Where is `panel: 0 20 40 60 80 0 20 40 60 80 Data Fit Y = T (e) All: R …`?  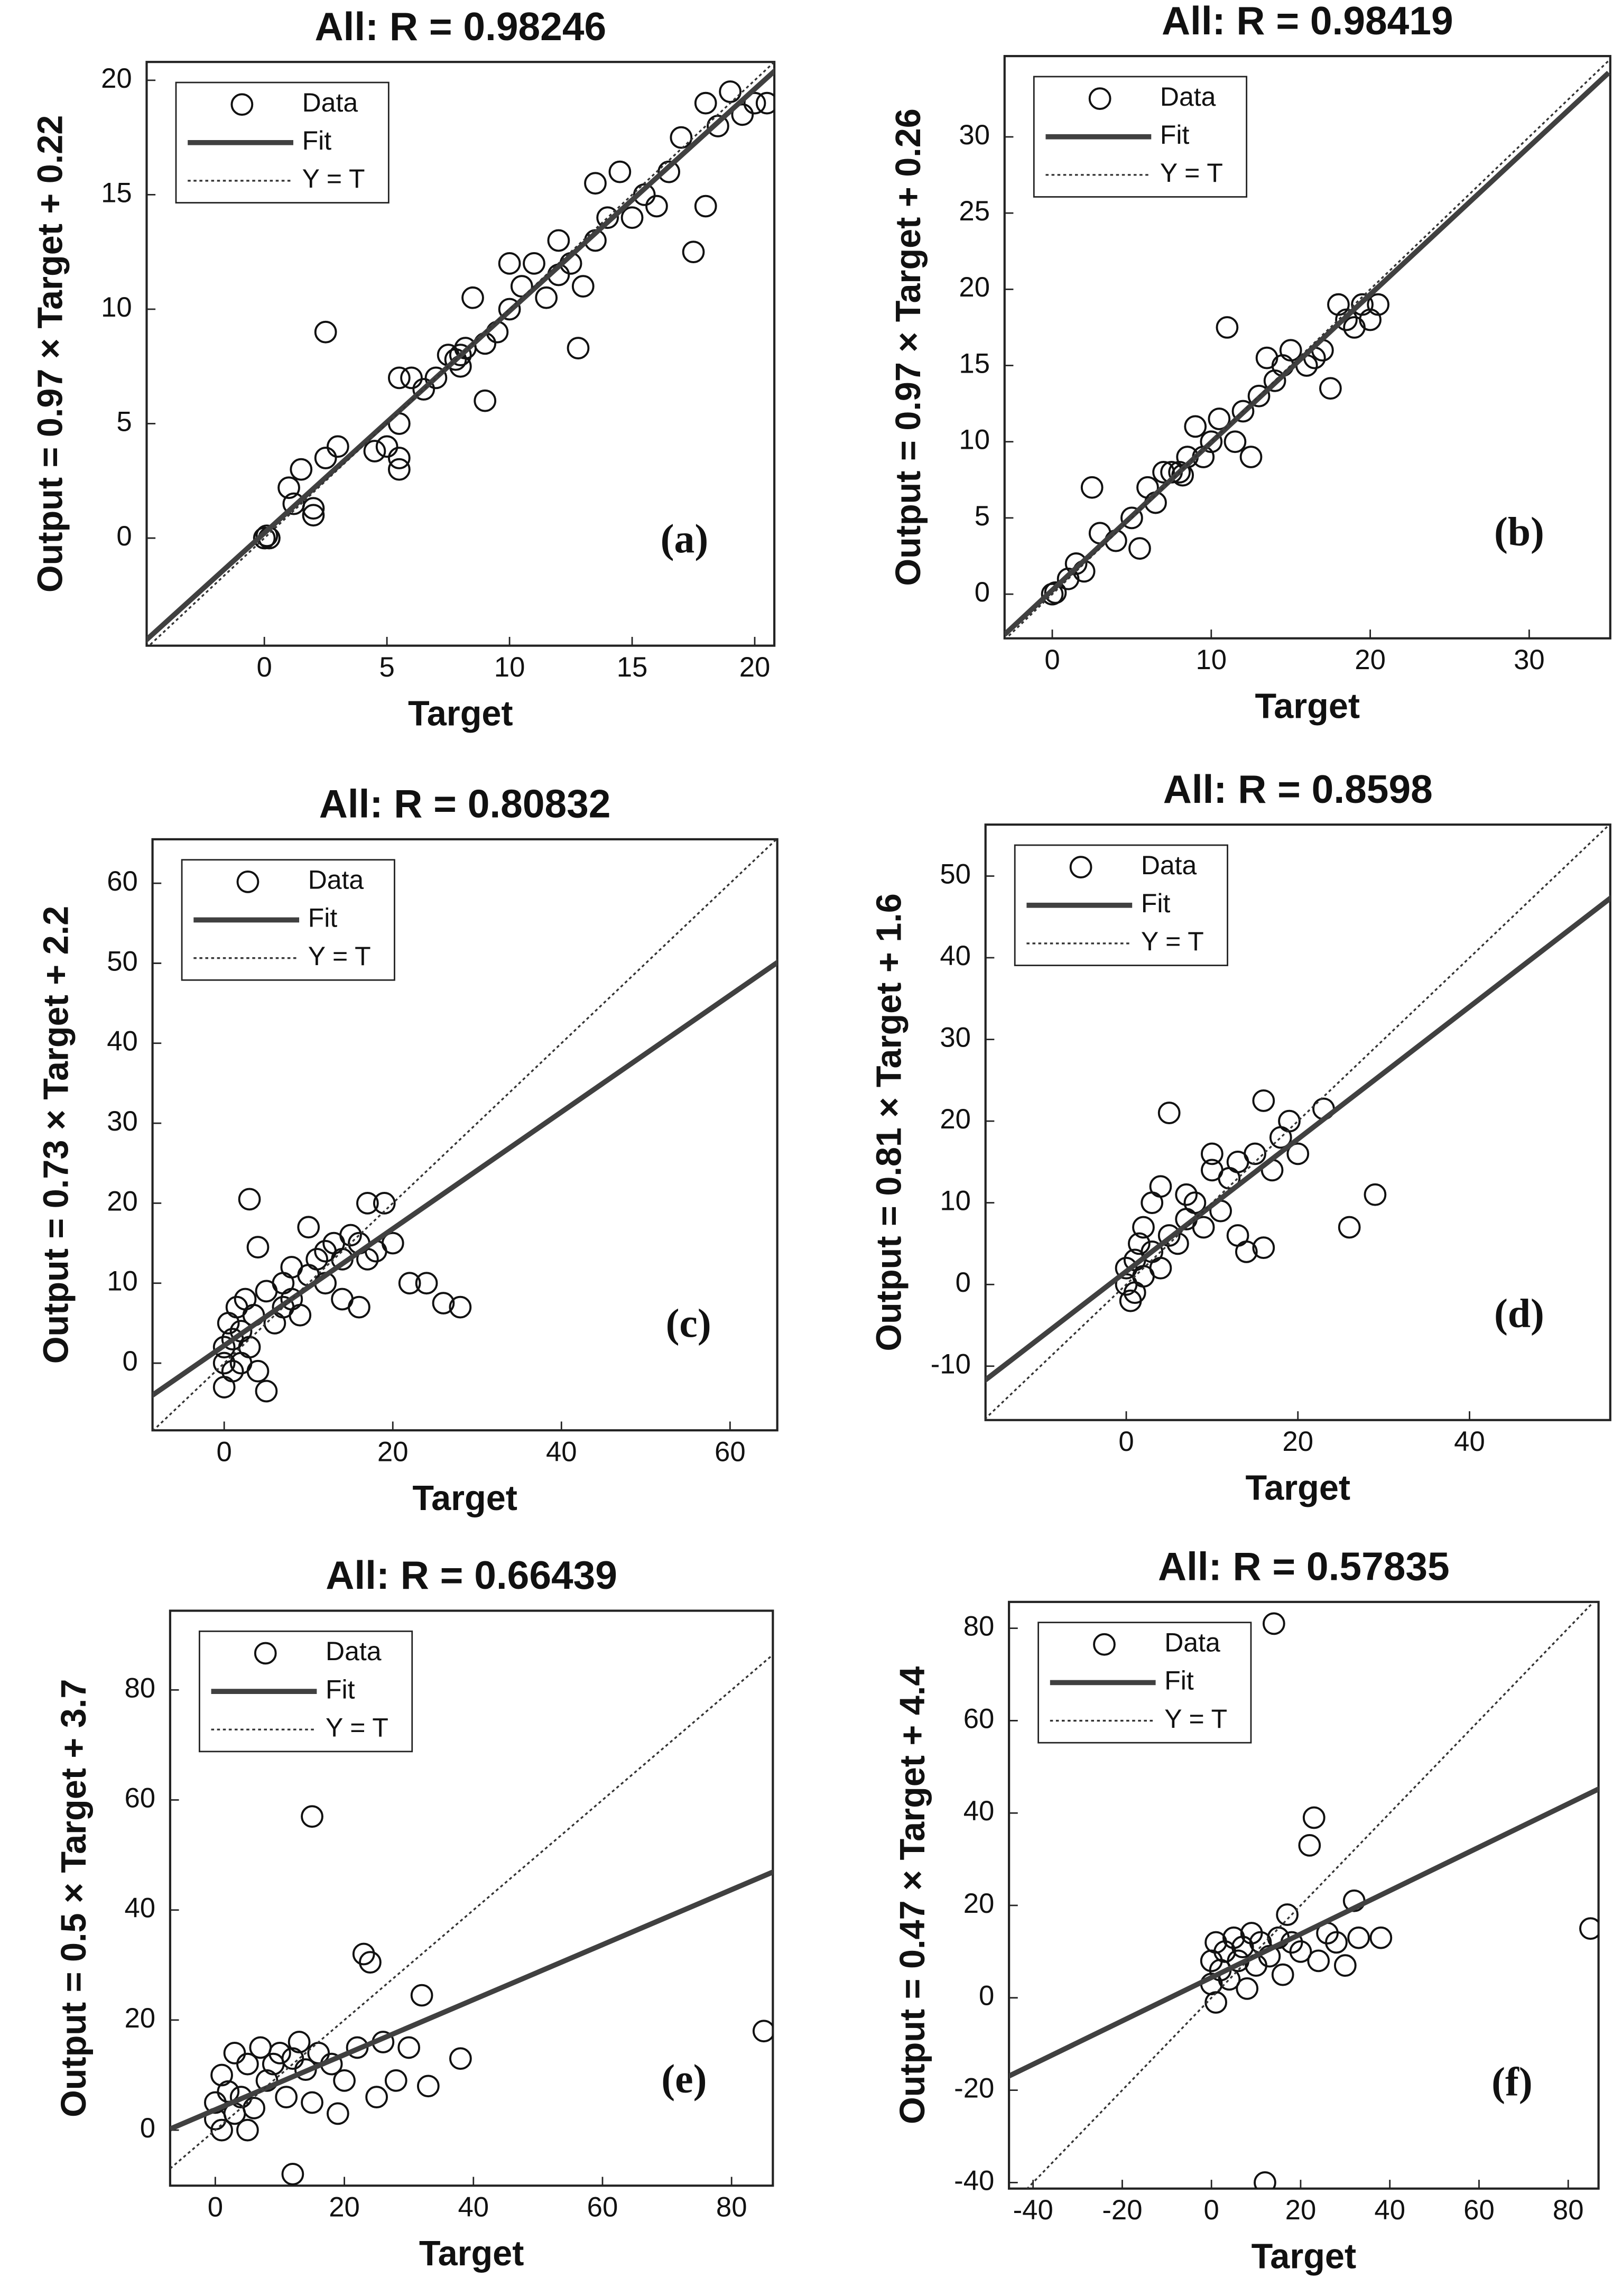
panel: 0 20 40 60 80 0 20 40 60 80 Data Fit Y = T (e) All: R … is located at coordinates (414, 1913).